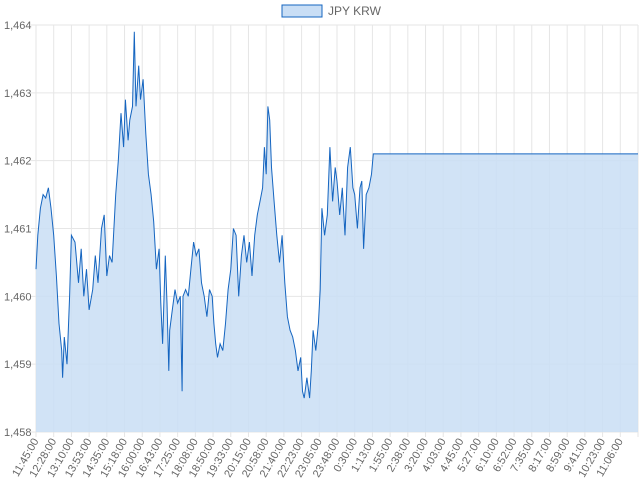 The width and height of the screenshot is (640, 480). Describe the element at coordinates (18, 162) in the screenshot. I see `y-tick-label: 1,462` at that location.